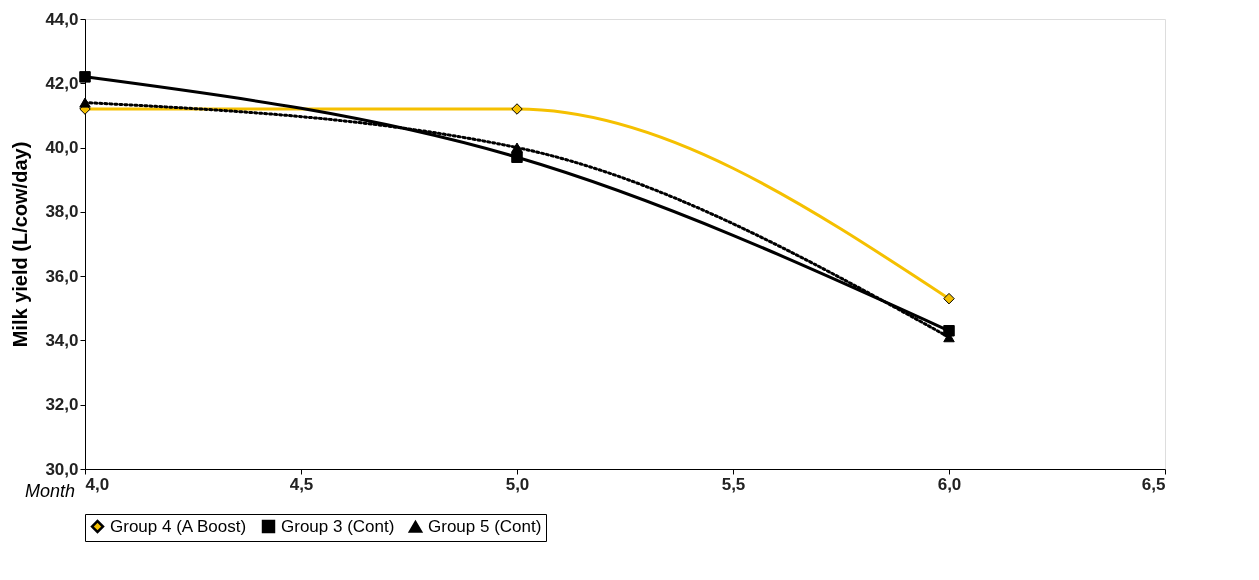  I want to click on x-tick-label: 6,0, so click(949, 484).